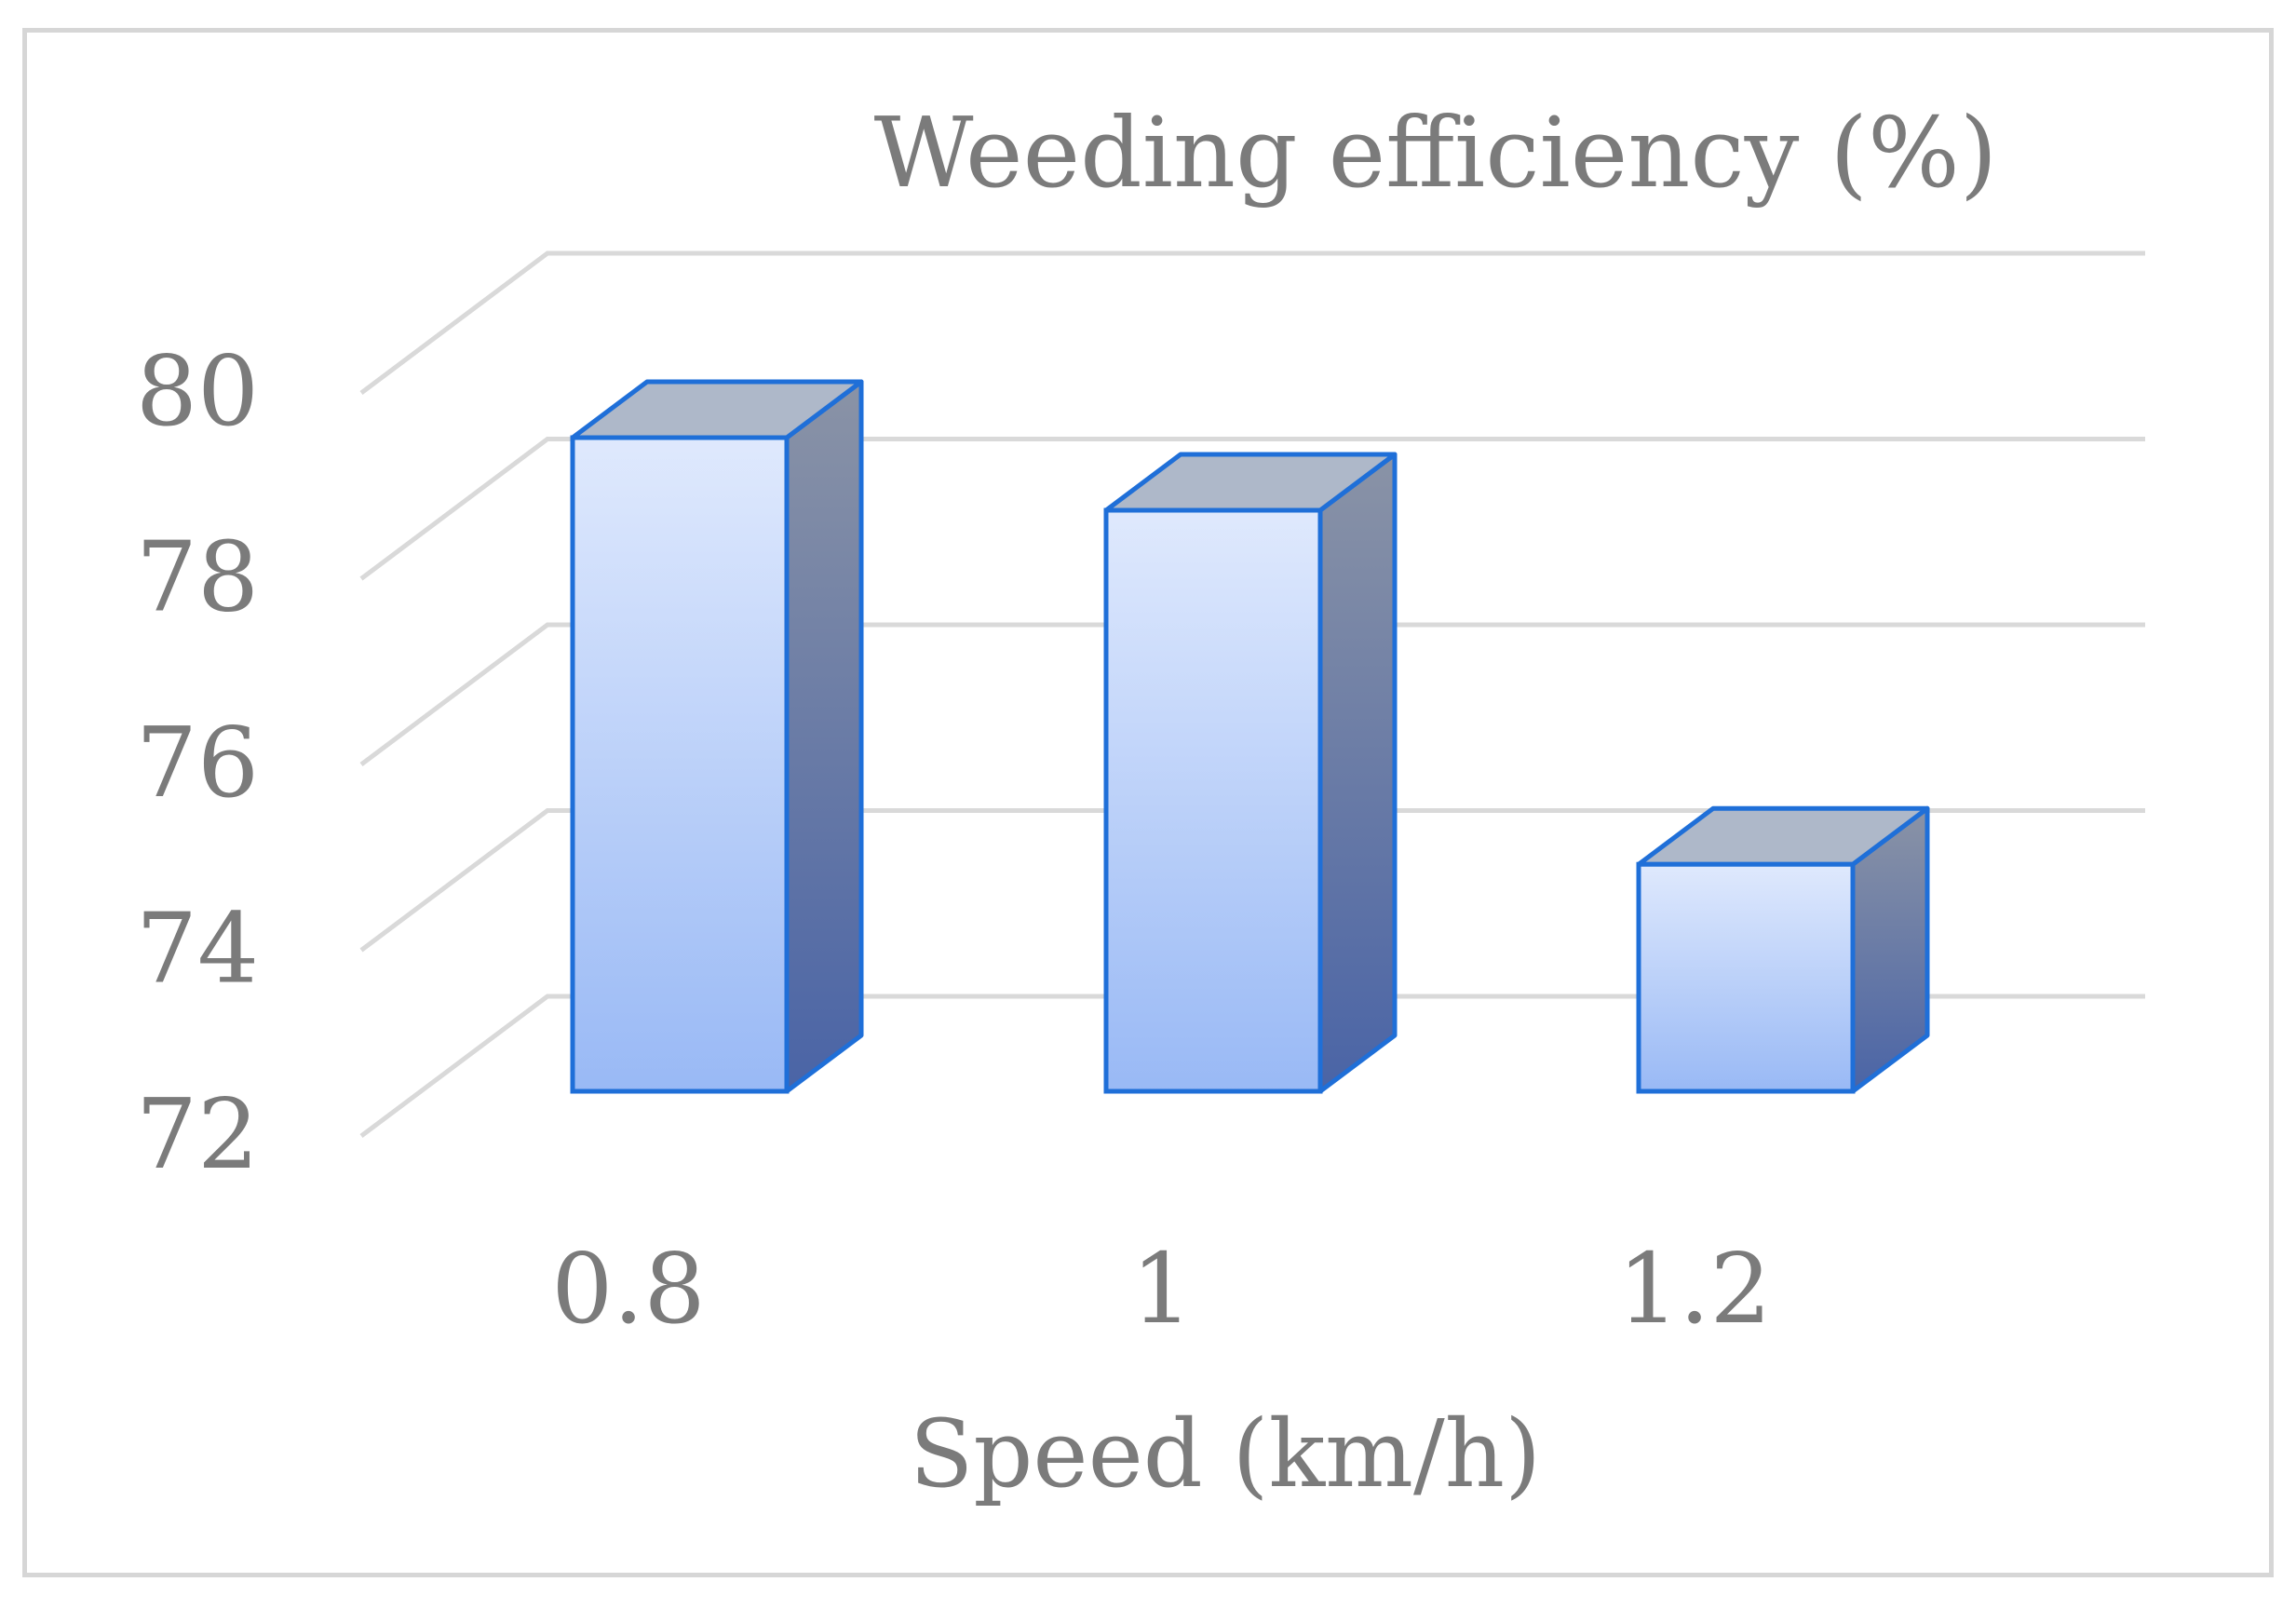 The image size is (2296, 1609). What do you see at coordinates (628, 1288) in the screenshot?
I see `x-tick-label: 0.8` at bounding box center [628, 1288].